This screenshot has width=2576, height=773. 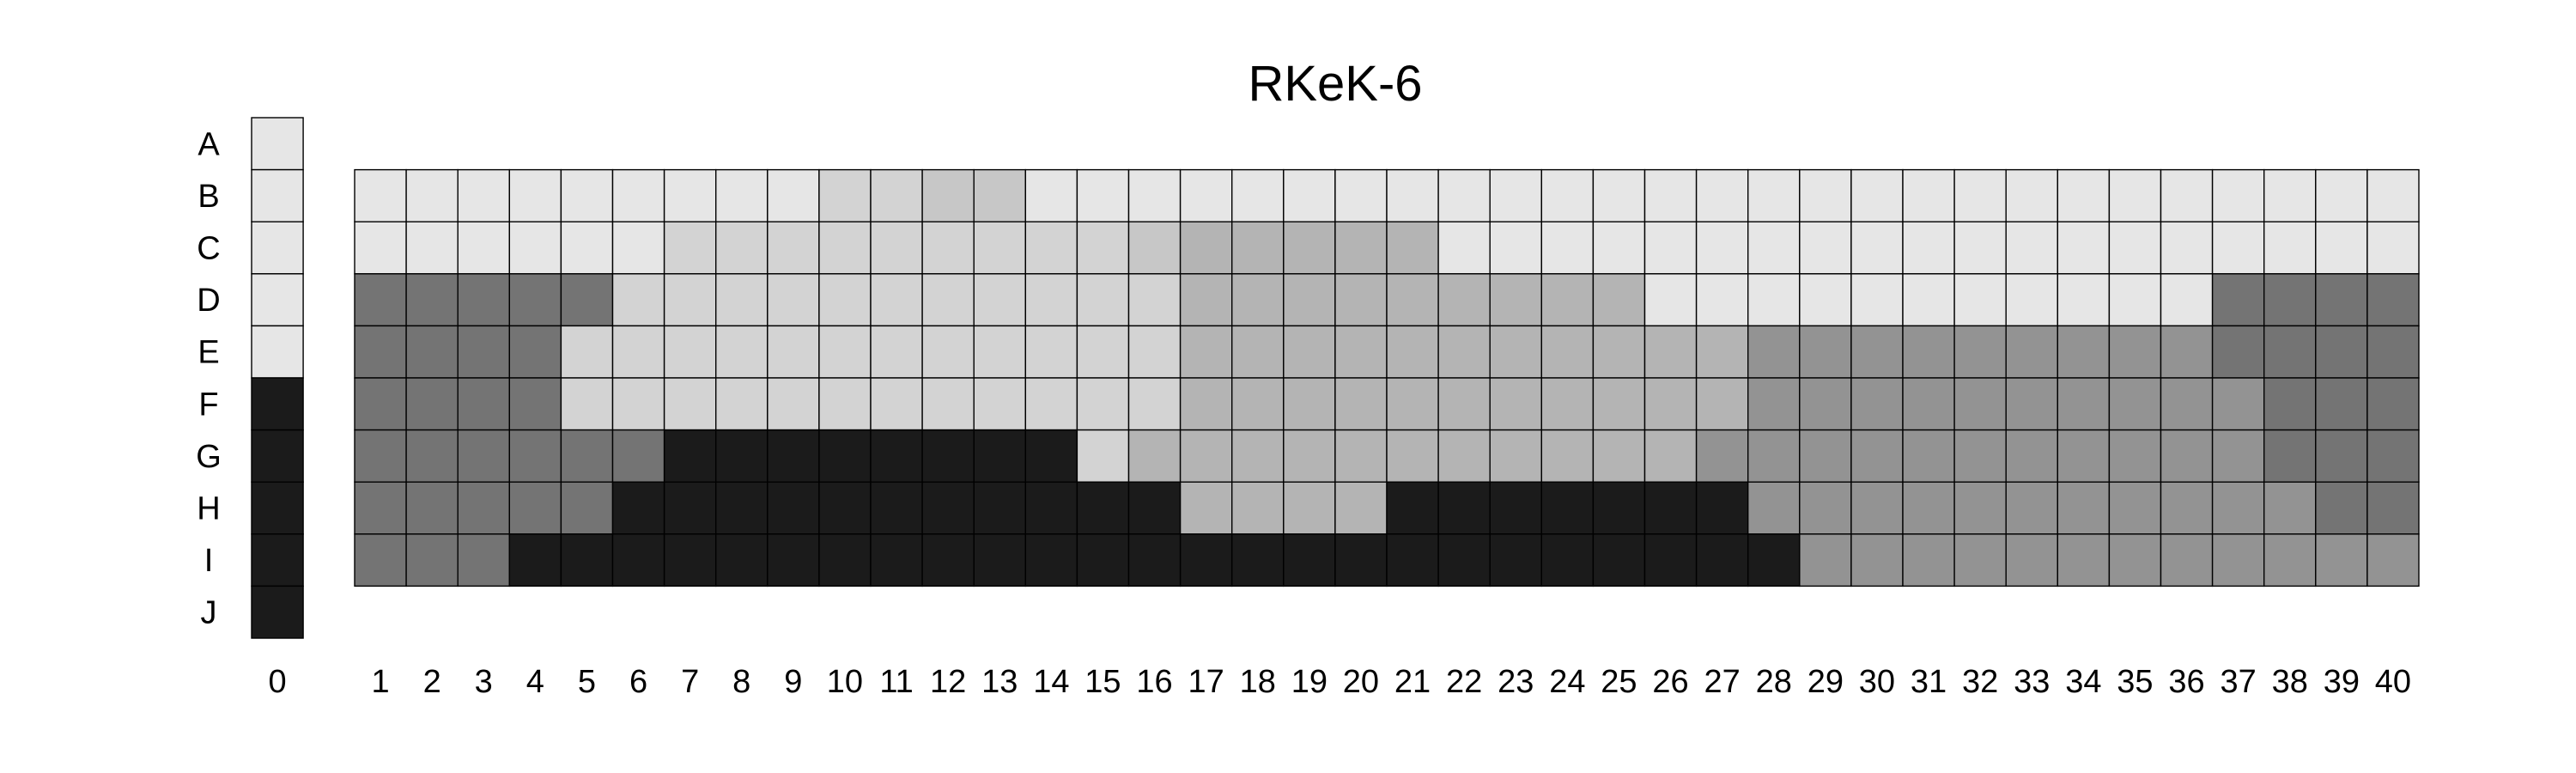 I want to click on column-label-28: 28, so click(x=1774, y=682).